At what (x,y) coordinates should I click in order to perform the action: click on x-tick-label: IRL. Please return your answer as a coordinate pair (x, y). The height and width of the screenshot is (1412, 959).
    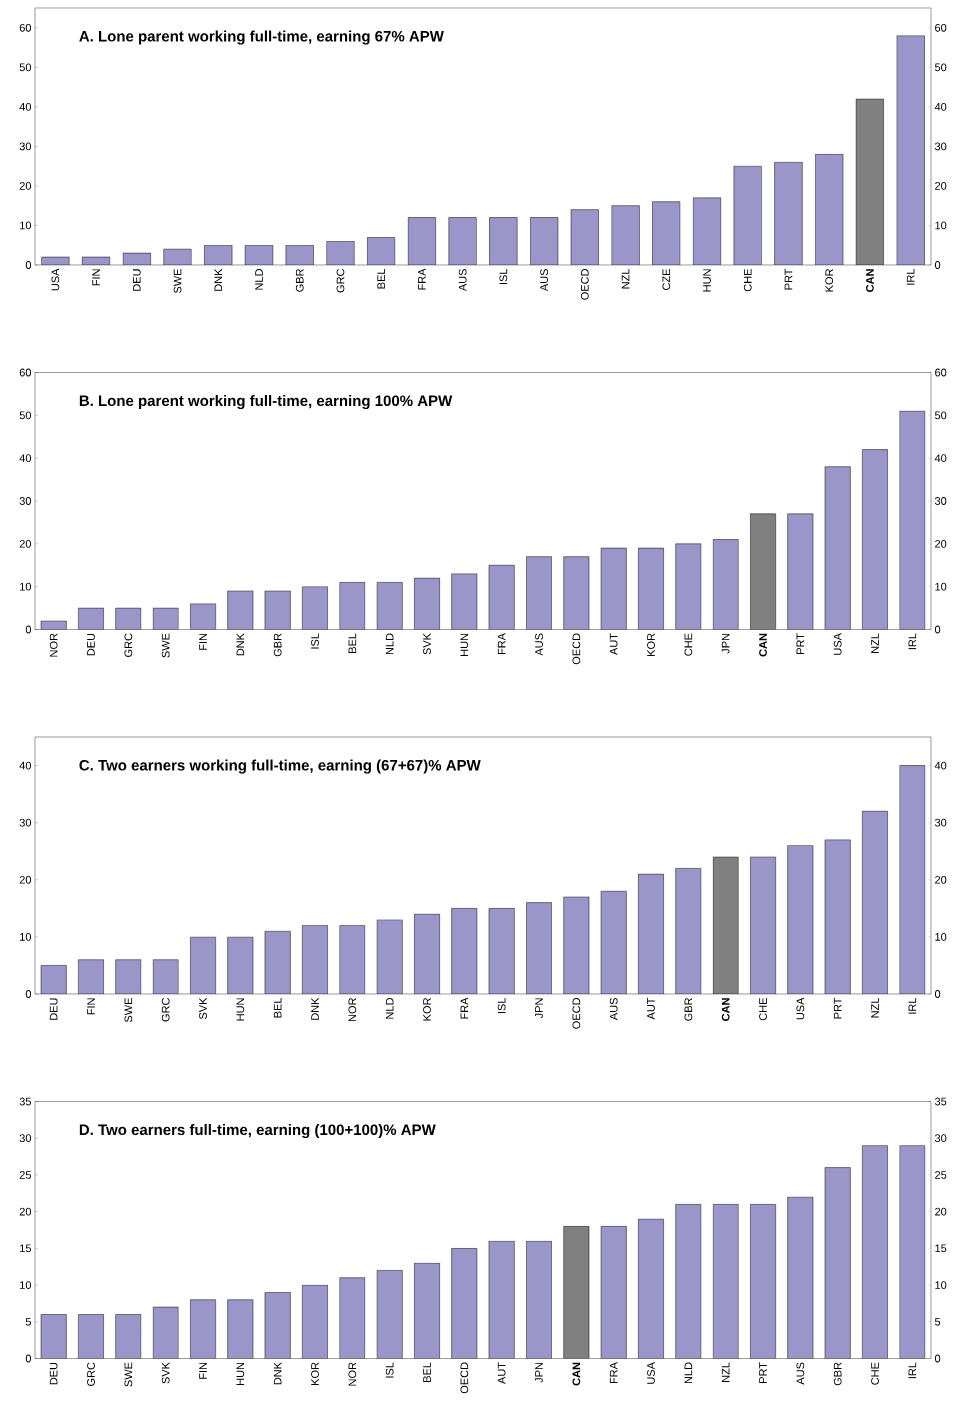
    Looking at the image, I should click on (912, 1005).